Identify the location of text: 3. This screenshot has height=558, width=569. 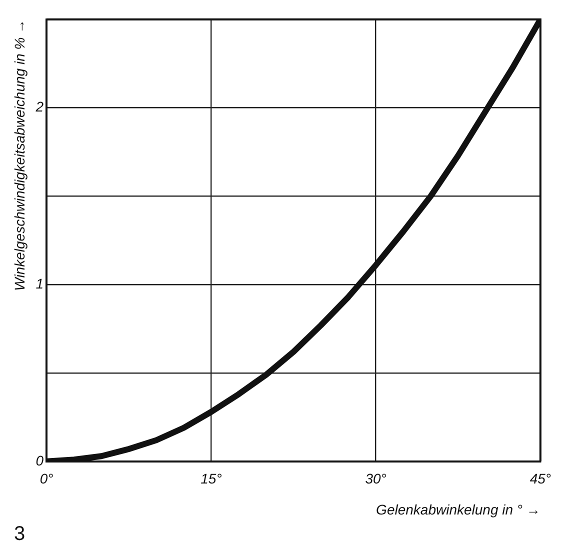
(20, 534).